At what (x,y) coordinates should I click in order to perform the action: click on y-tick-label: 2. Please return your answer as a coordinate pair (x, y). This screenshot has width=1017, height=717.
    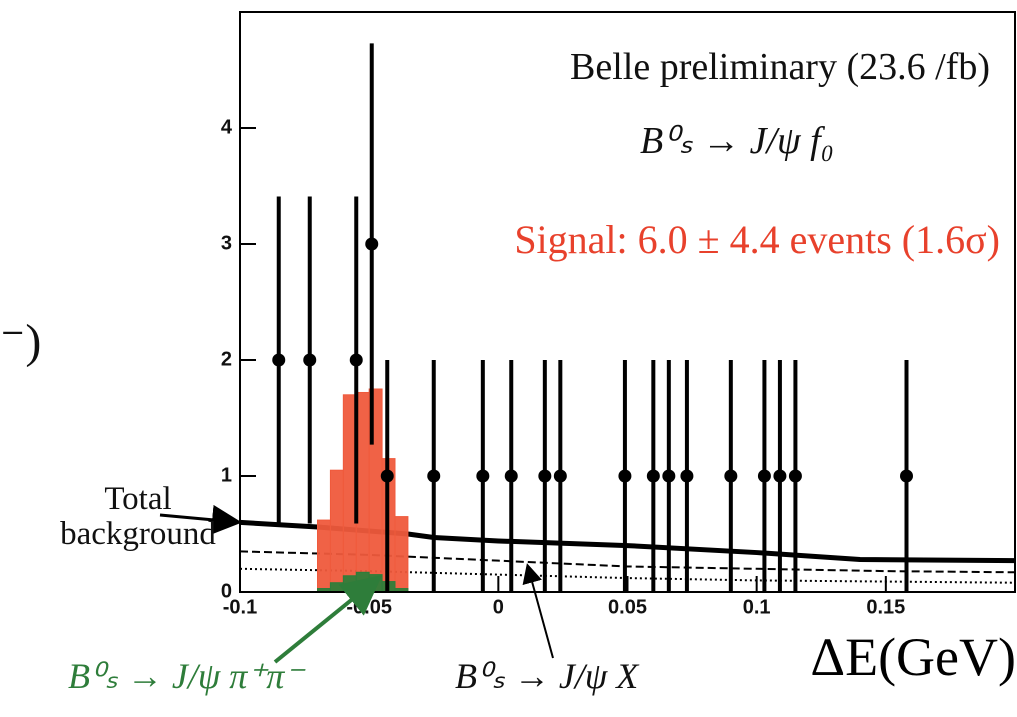
    Looking at the image, I should click on (226, 359).